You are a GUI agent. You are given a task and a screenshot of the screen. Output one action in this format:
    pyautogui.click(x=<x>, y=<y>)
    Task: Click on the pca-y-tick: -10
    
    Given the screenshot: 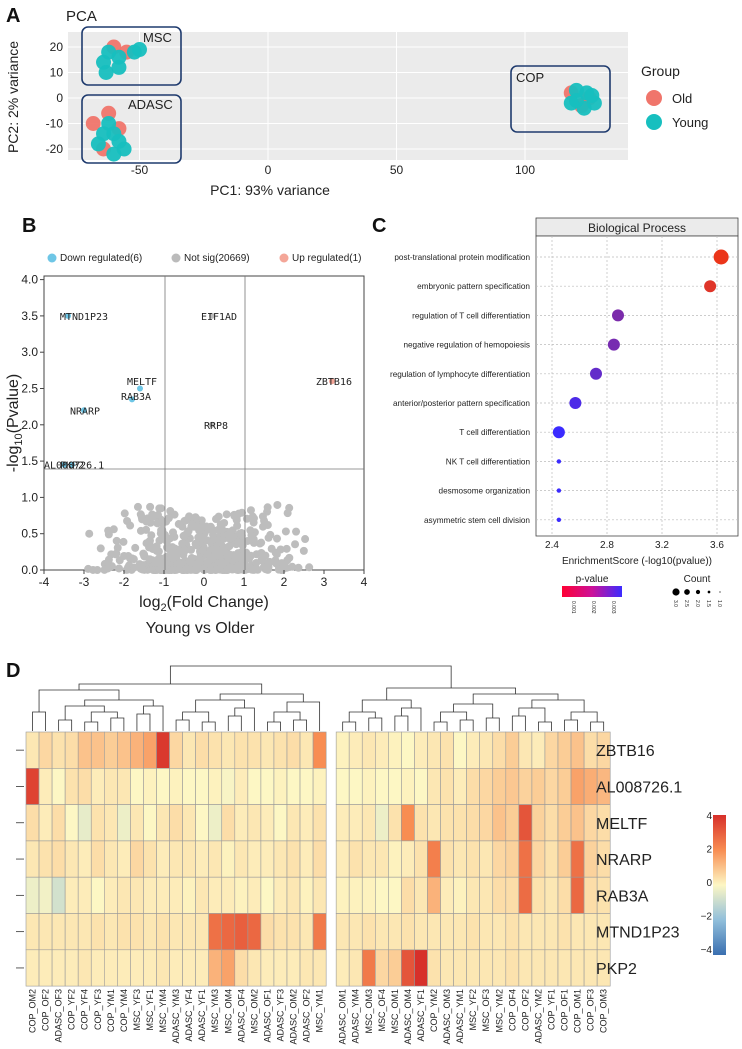 What is the action you would take?
    pyautogui.click(x=55, y=124)
    